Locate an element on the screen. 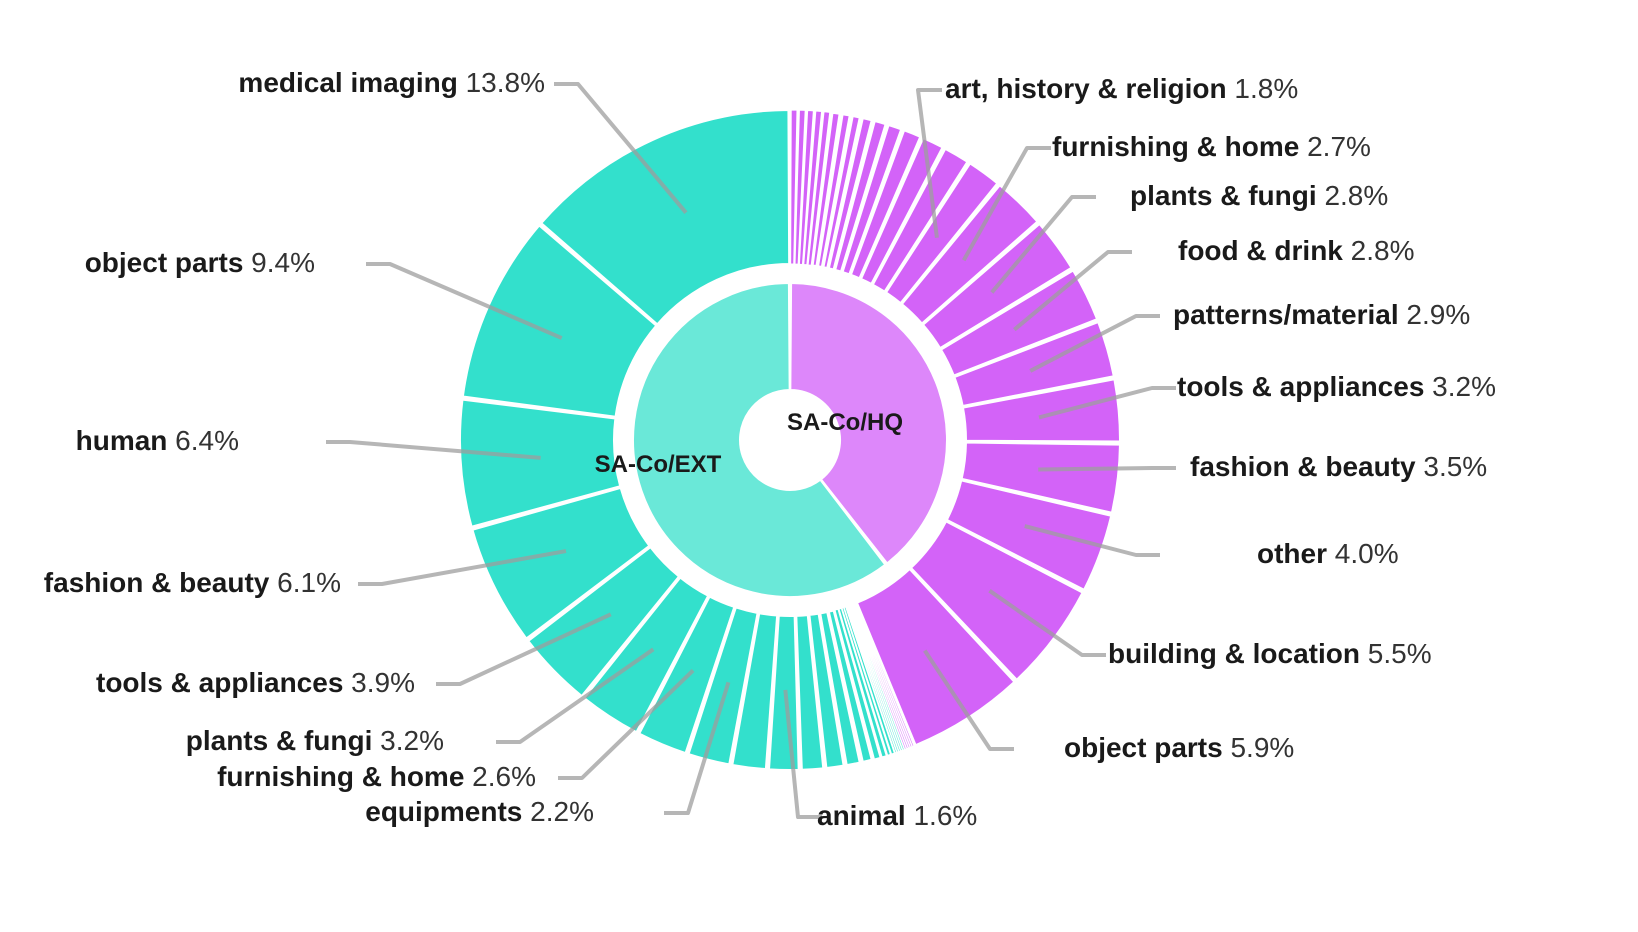 Image resolution: width=1638 pixels, height=932 pixels. outer-slice-hq-furnishing-home is located at coordinates (969, 254).